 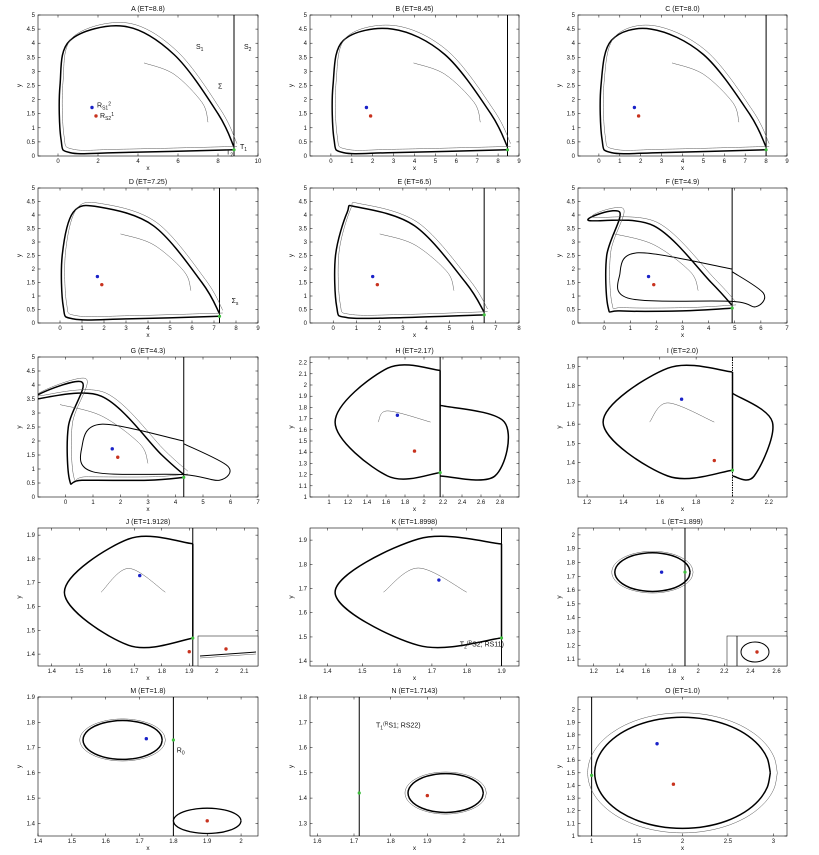 What do you see at coordinates (728, 842) in the screenshot?
I see `x-tick-label: 2.5` at bounding box center [728, 842].